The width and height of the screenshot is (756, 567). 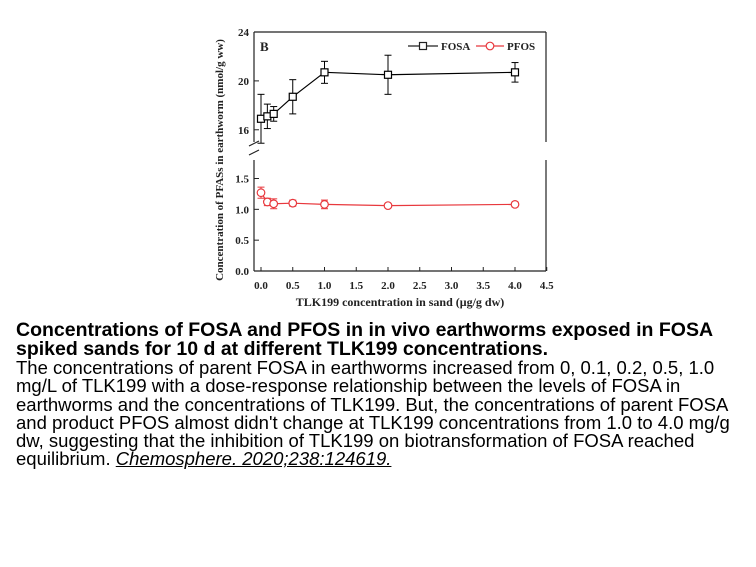 I want to click on y-axis-ticks: 16 20 24 0.0 0.5 1.0 1.5, so click(x=247, y=152).